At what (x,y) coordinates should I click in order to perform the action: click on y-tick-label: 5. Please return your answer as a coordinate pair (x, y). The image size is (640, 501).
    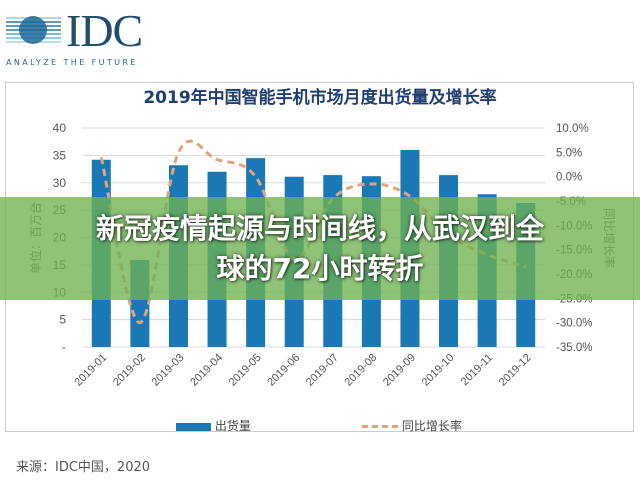
    Looking at the image, I should click on (62, 320).